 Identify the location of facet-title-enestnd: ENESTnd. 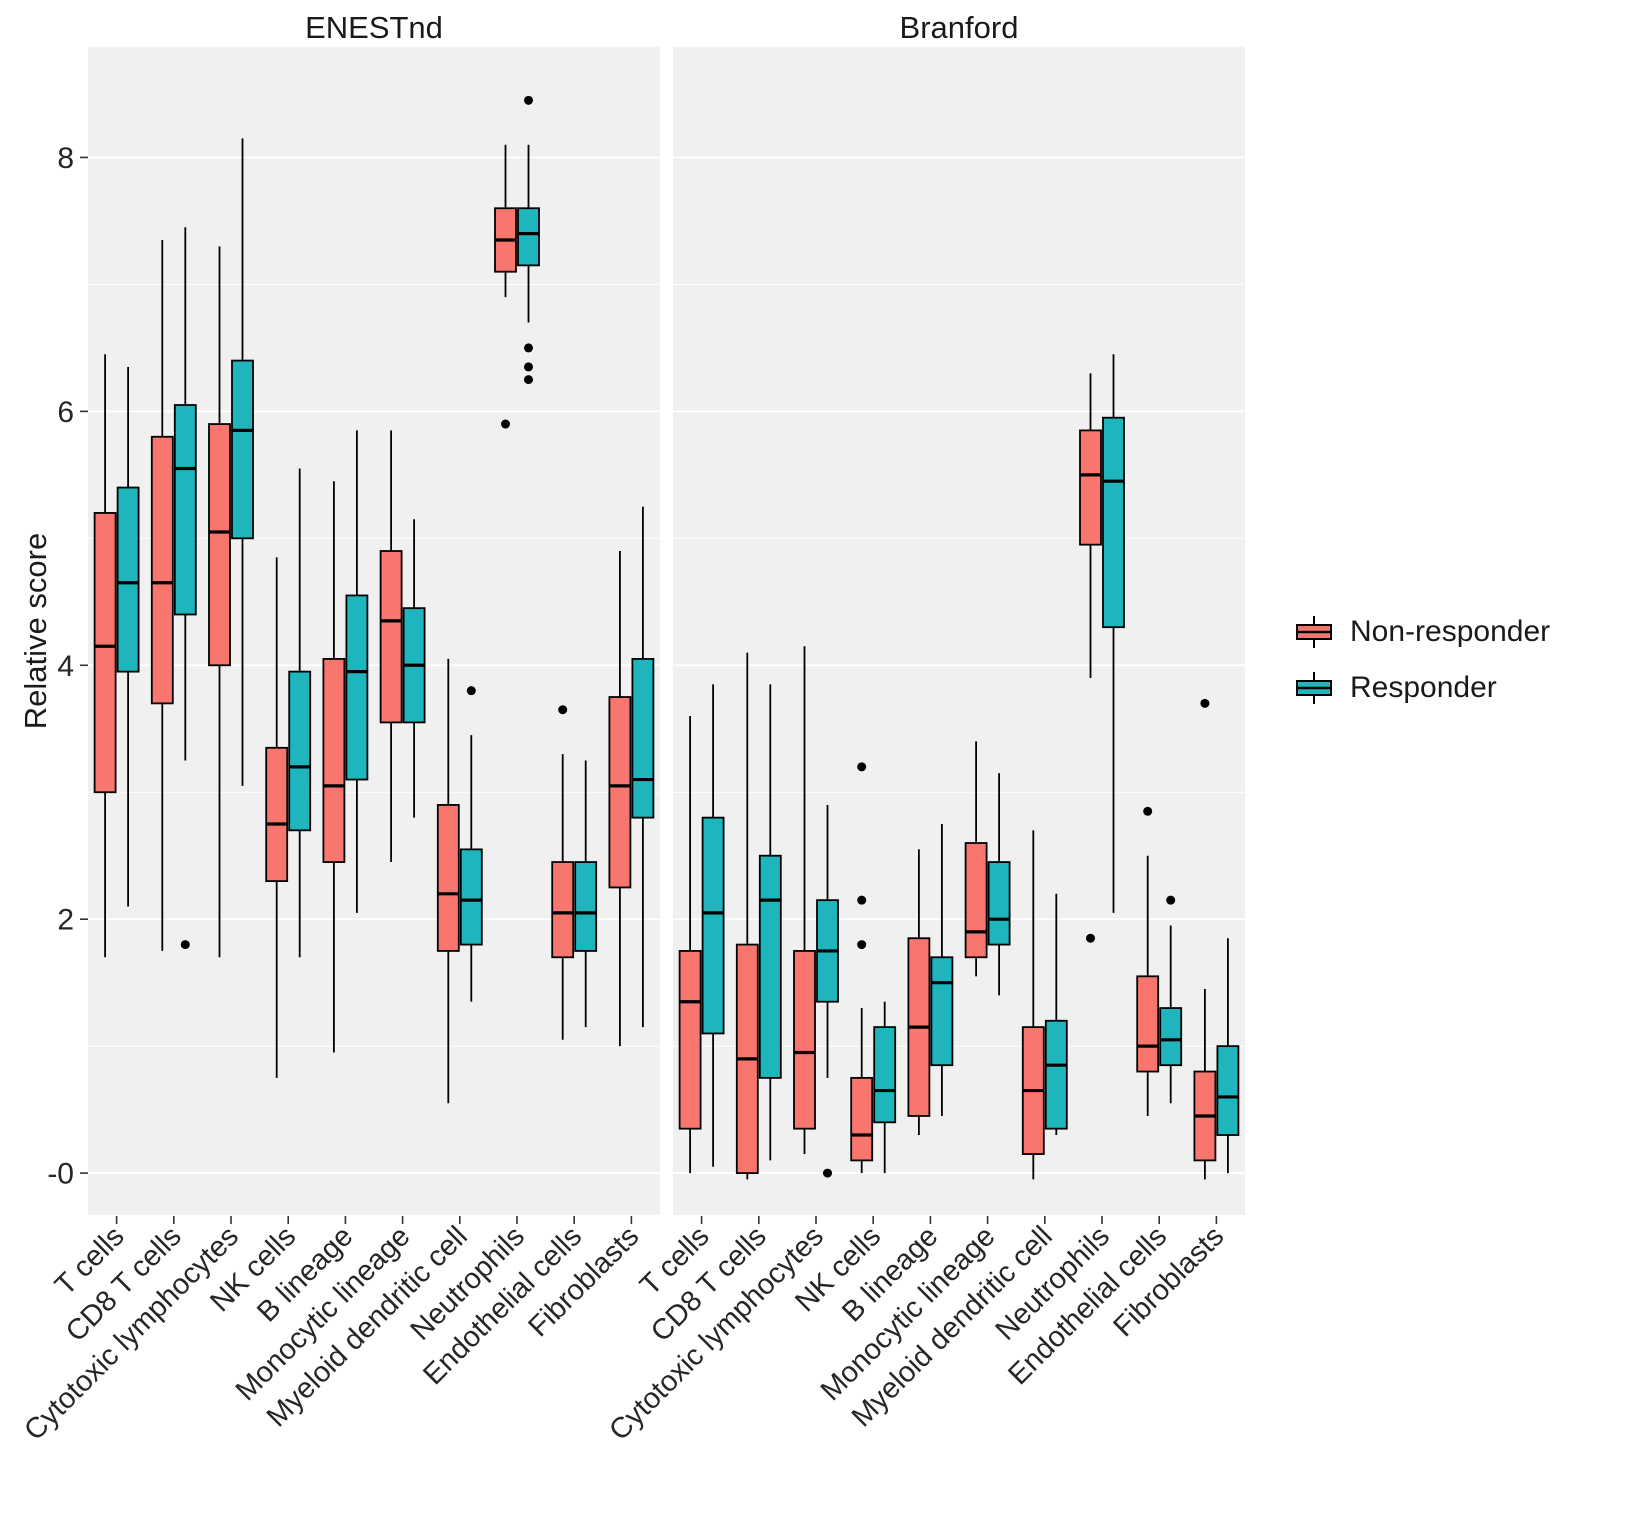
(374, 27).